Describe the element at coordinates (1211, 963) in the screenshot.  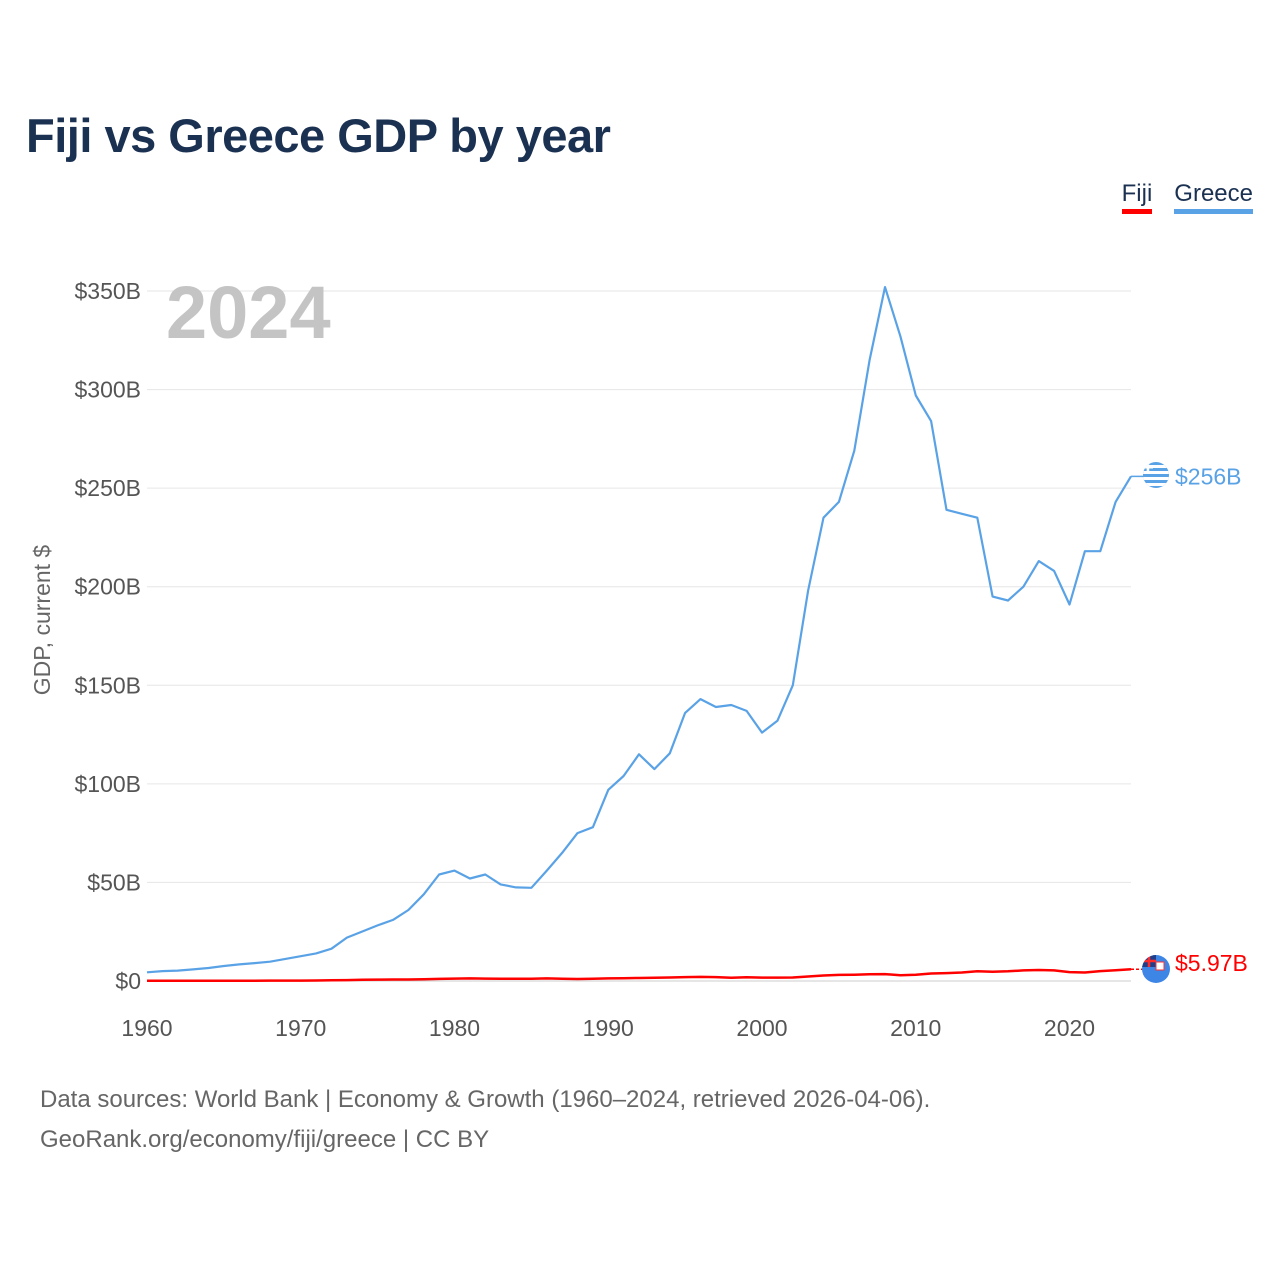
I see `fiji-end-label: $5.97B` at that location.